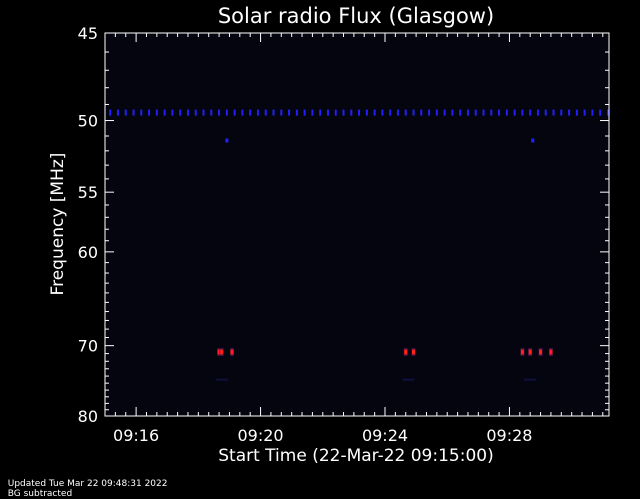  Describe the element at coordinates (356, 16) in the screenshot. I see `chart-title: Solar radio Flux (Glasgow)` at that location.